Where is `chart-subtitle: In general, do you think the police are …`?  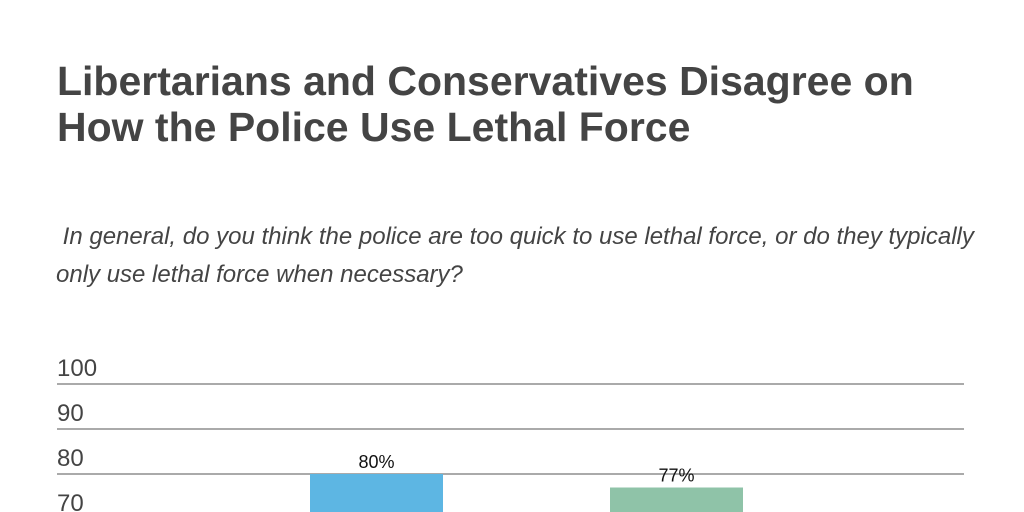 chart-subtitle: In general, do you think the police are … is located at coordinates (518, 255).